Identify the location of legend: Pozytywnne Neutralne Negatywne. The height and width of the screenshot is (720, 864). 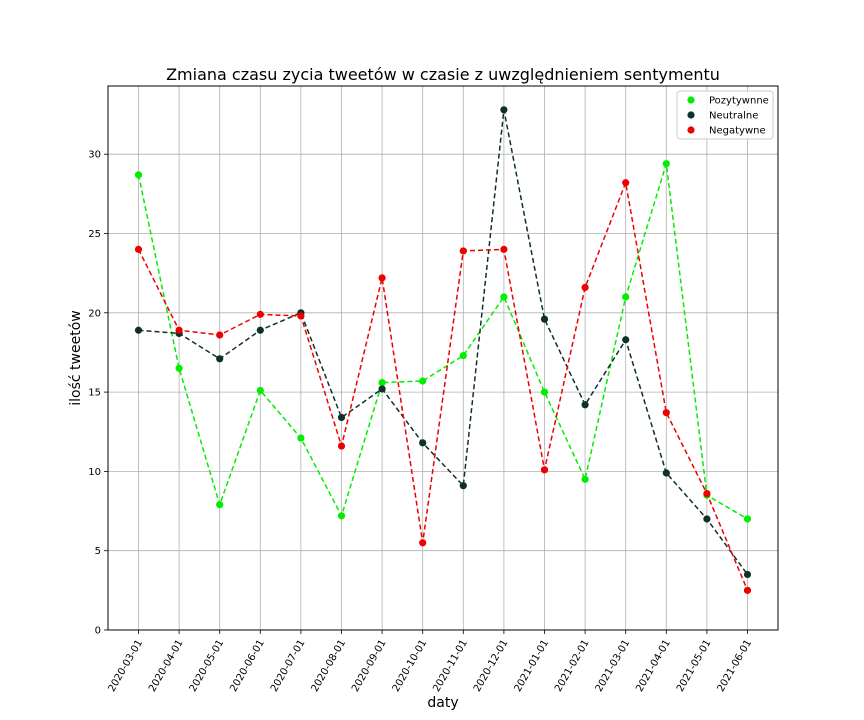
(725, 115).